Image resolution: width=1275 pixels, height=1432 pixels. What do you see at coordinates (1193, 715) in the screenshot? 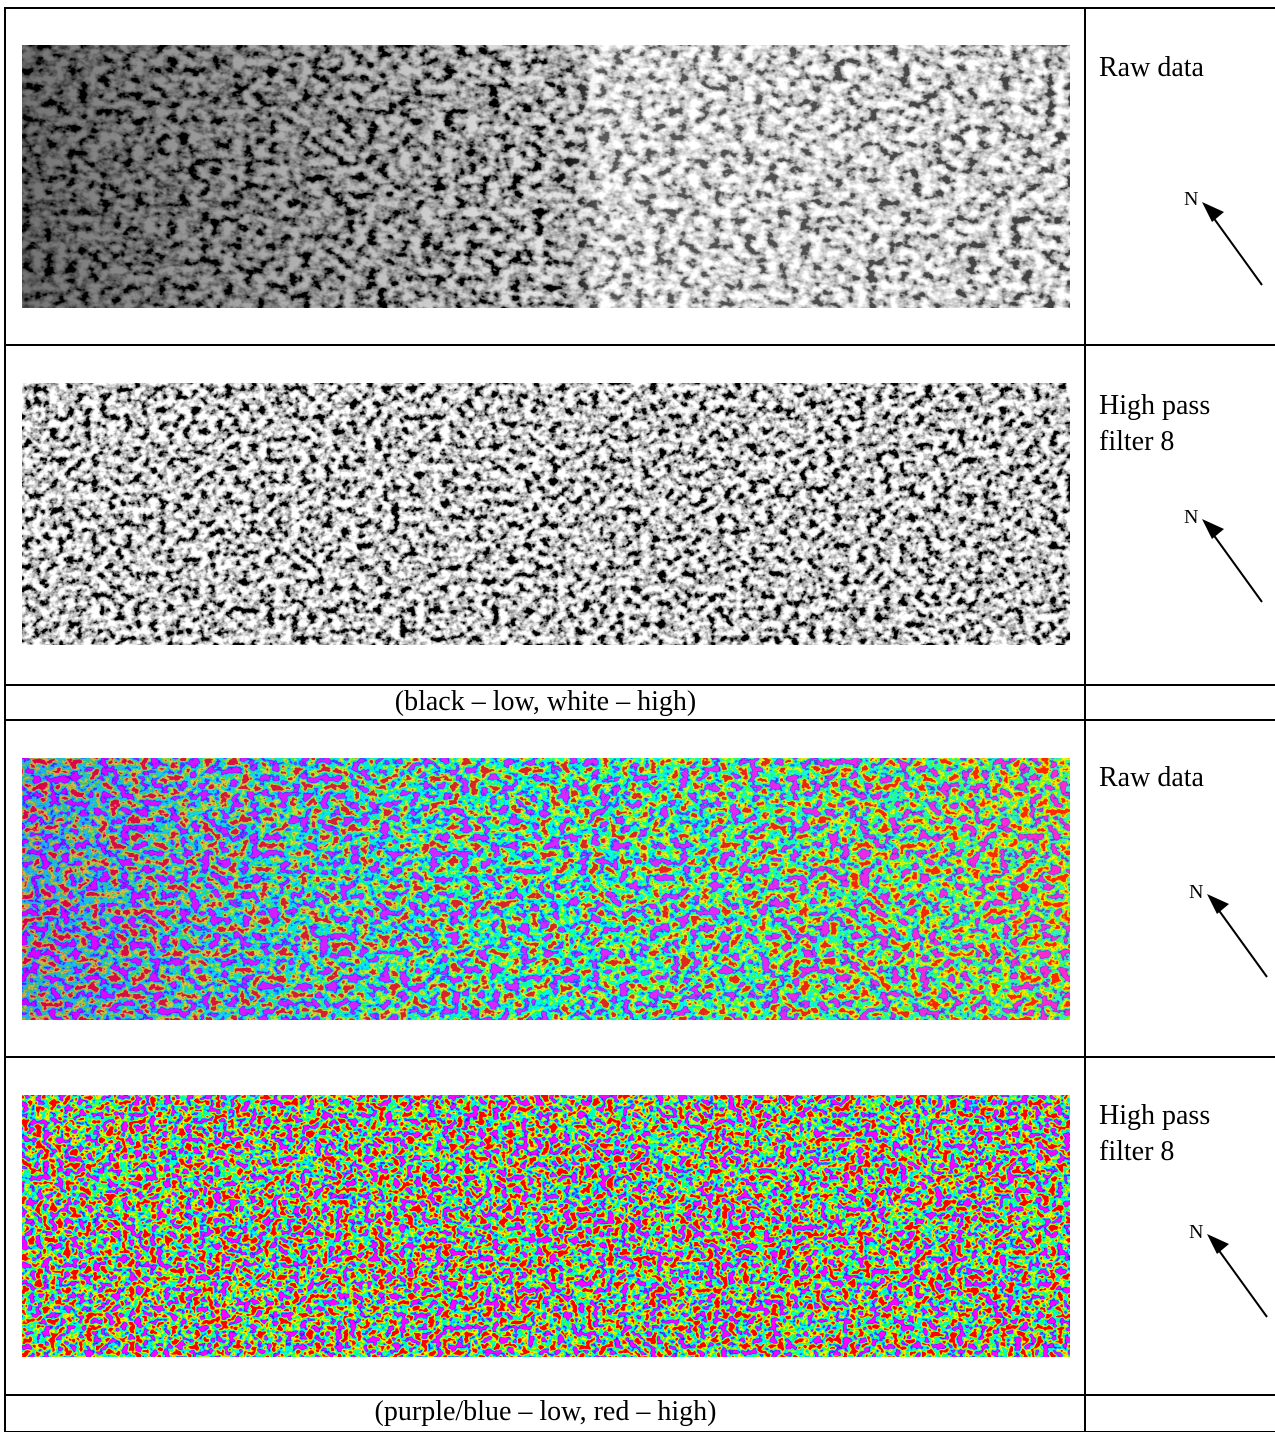
I see `north-labels: N N N N` at bounding box center [1193, 715].